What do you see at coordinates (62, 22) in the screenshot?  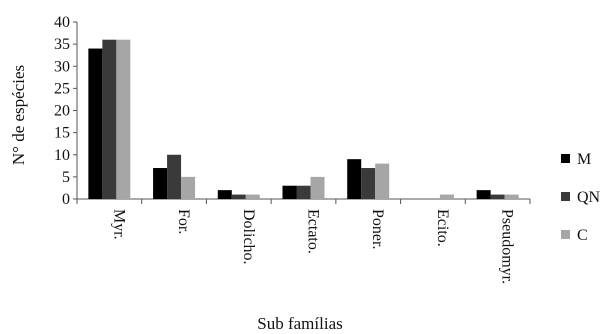 I see `y-tick-label: 40` at bounding box center [62, 22].